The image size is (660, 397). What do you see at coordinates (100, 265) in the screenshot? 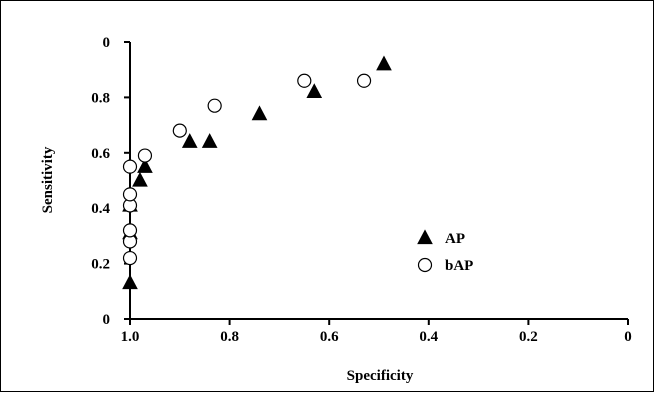
I see `y-tick-label: 0.2` at bounding box center [100, 265].